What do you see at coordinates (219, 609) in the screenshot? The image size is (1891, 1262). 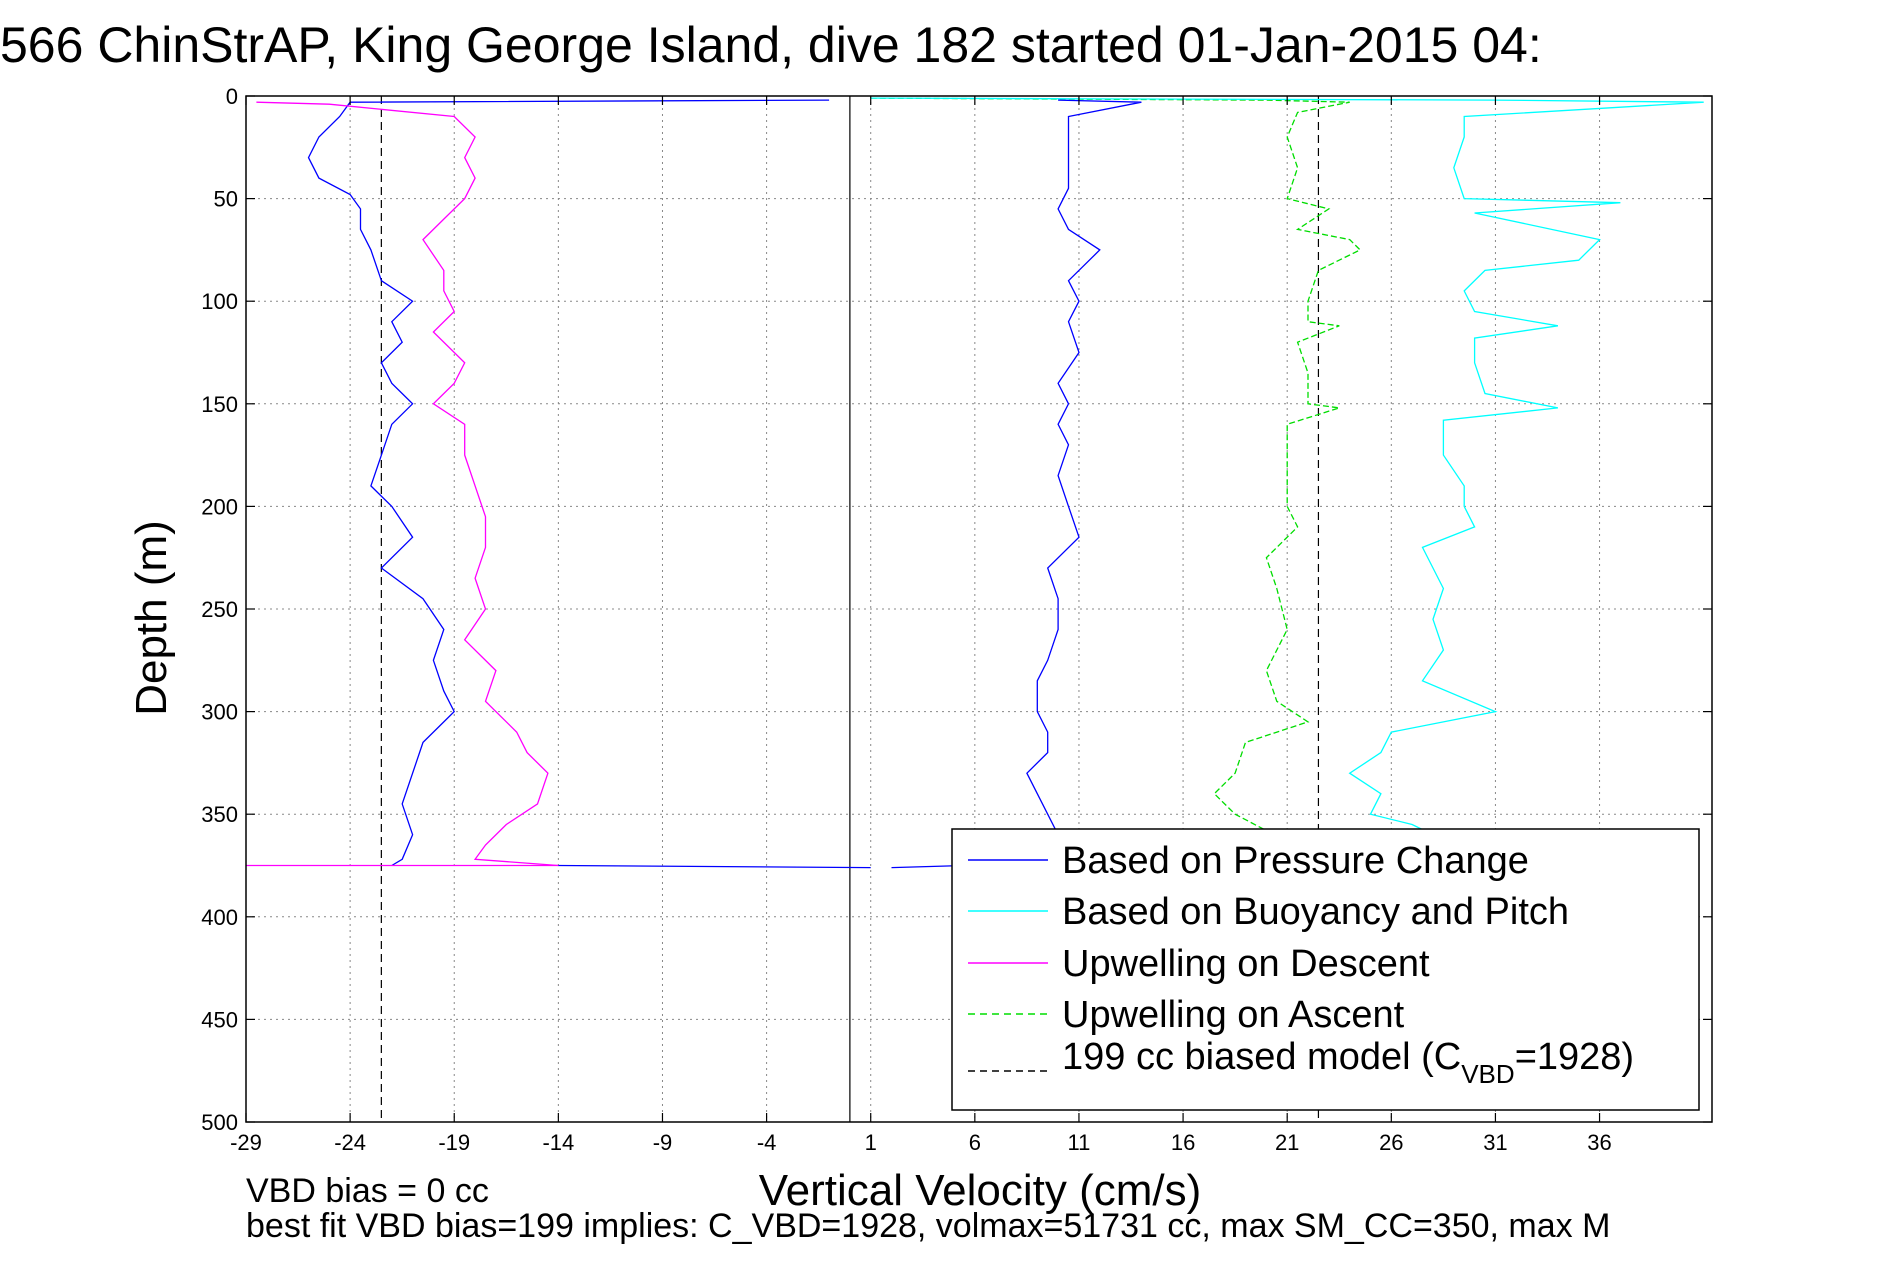 I see `y-tick-label: 250` at bounding box center [219, 609].